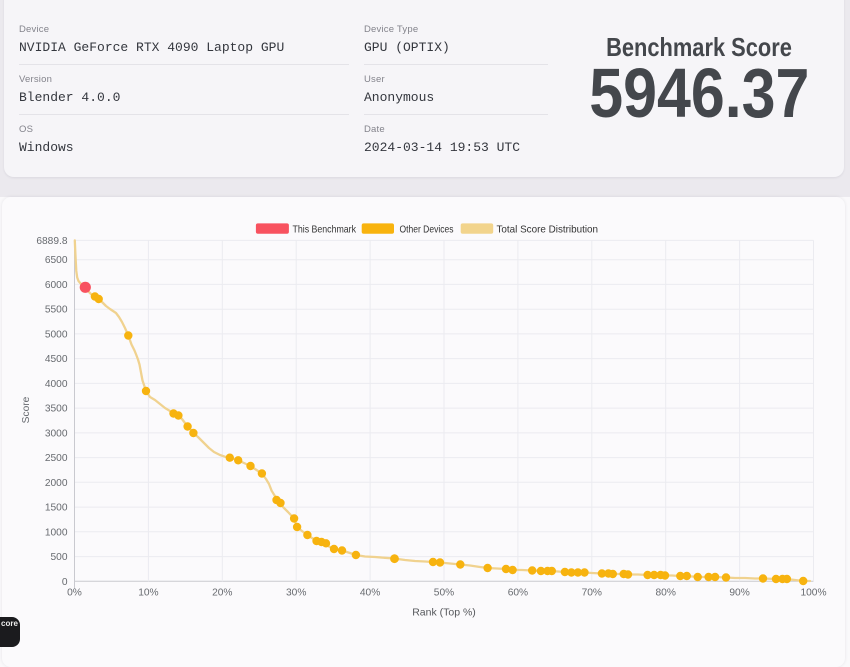 Image resolution: width=850 pixels, height=667 pixels. I want to click on svg-text: 2500, so click(56, 458).